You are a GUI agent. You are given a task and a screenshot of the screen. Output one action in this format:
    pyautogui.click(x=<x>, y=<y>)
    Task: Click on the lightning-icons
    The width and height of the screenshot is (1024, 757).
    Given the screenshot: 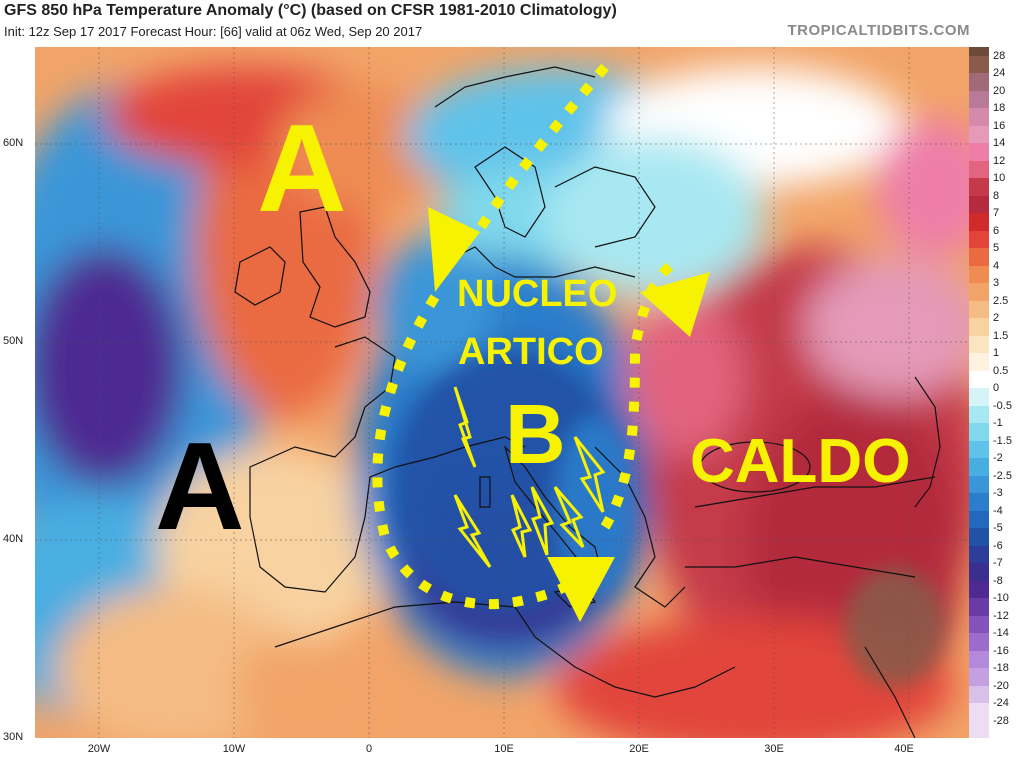 What is the action you would take?
    pyautogui.click(x=529, y=477)
    